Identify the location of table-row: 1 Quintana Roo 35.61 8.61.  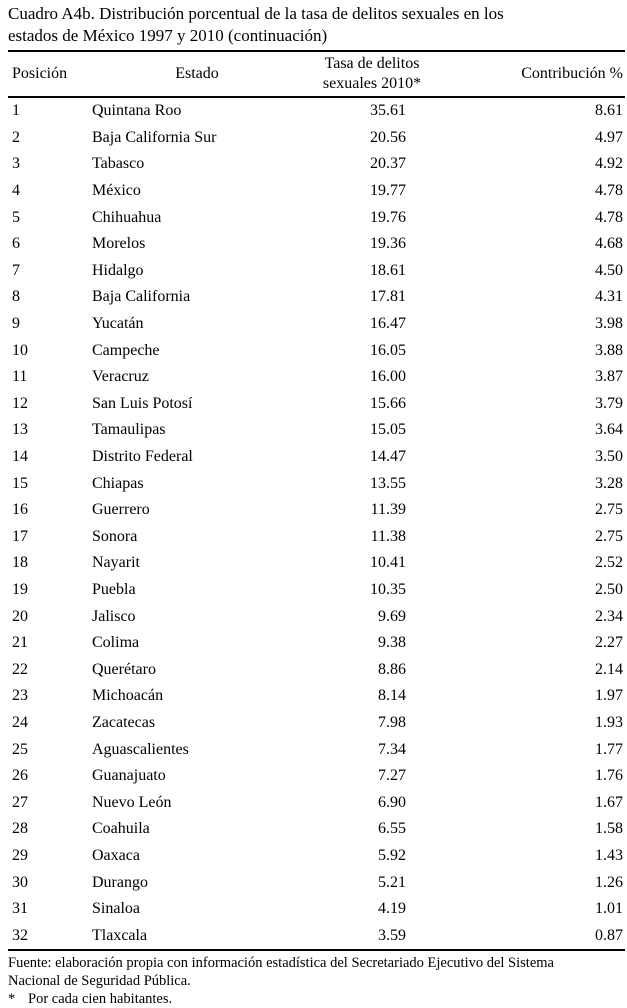
(316, 111).